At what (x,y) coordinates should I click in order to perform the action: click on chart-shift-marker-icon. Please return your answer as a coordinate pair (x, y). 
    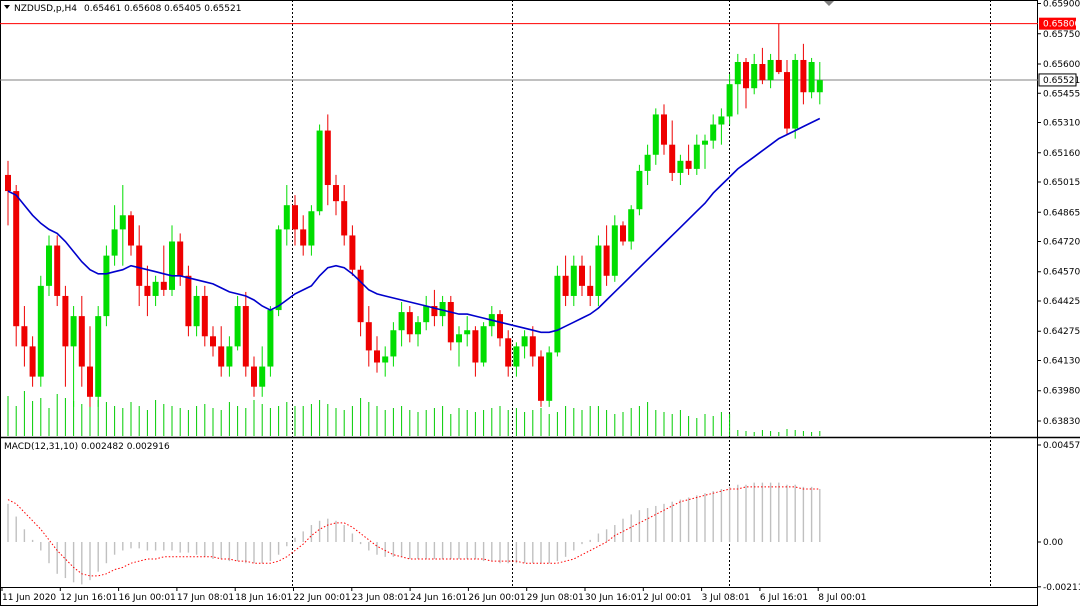
    Looking at the image, I should click on (829, 3).